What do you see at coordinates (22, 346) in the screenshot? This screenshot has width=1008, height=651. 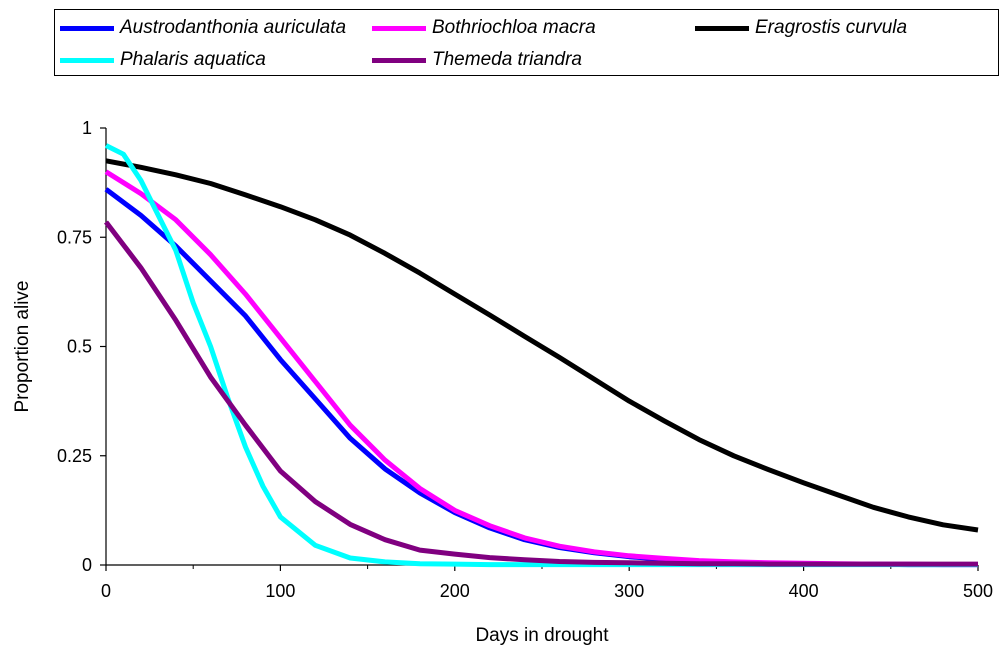 I see `y-axis-title: Proportion alive` at bounding box center [22, 346].